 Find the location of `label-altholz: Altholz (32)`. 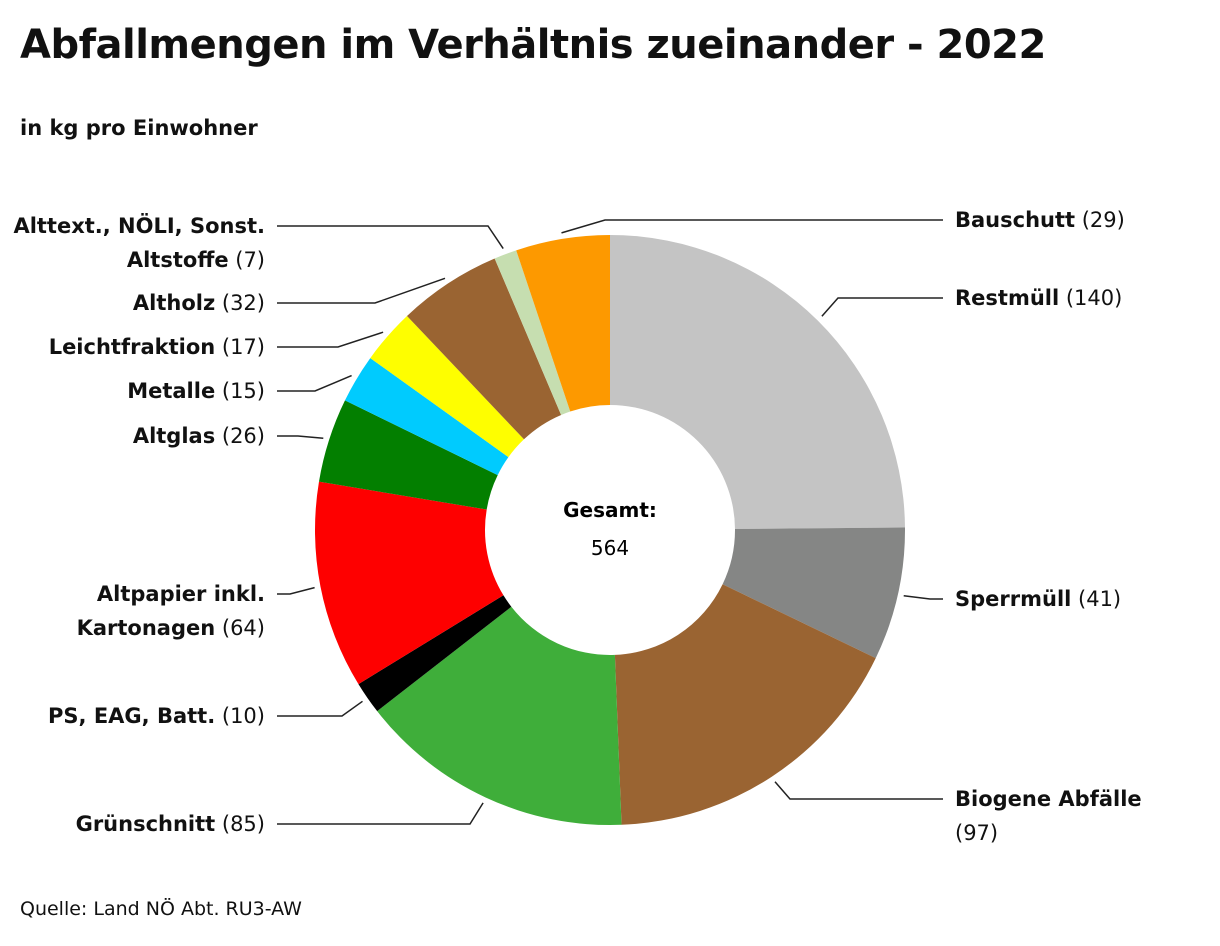

label-altholz: Altholz (32) is located at coordinates (199, 303).